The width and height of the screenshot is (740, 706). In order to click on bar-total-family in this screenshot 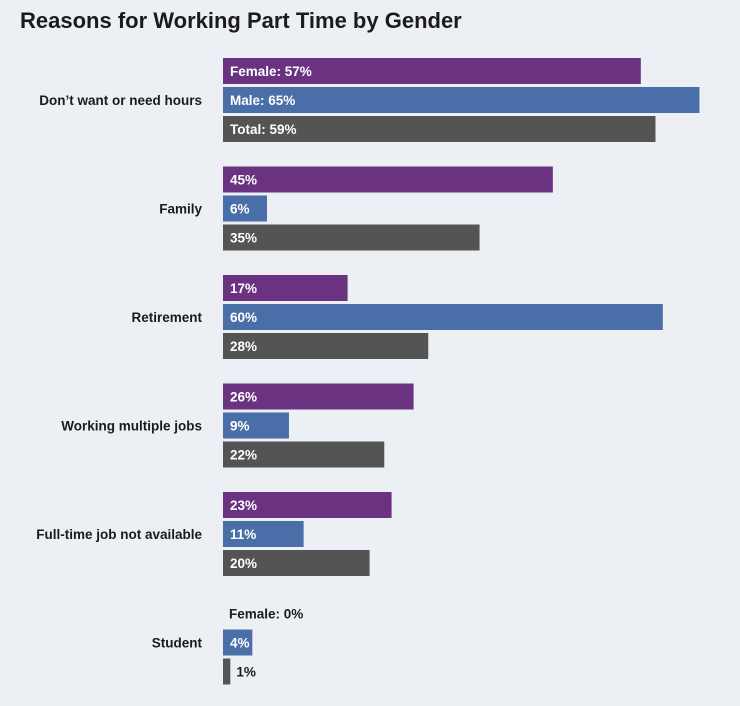, I will do `click(351, 237)`.